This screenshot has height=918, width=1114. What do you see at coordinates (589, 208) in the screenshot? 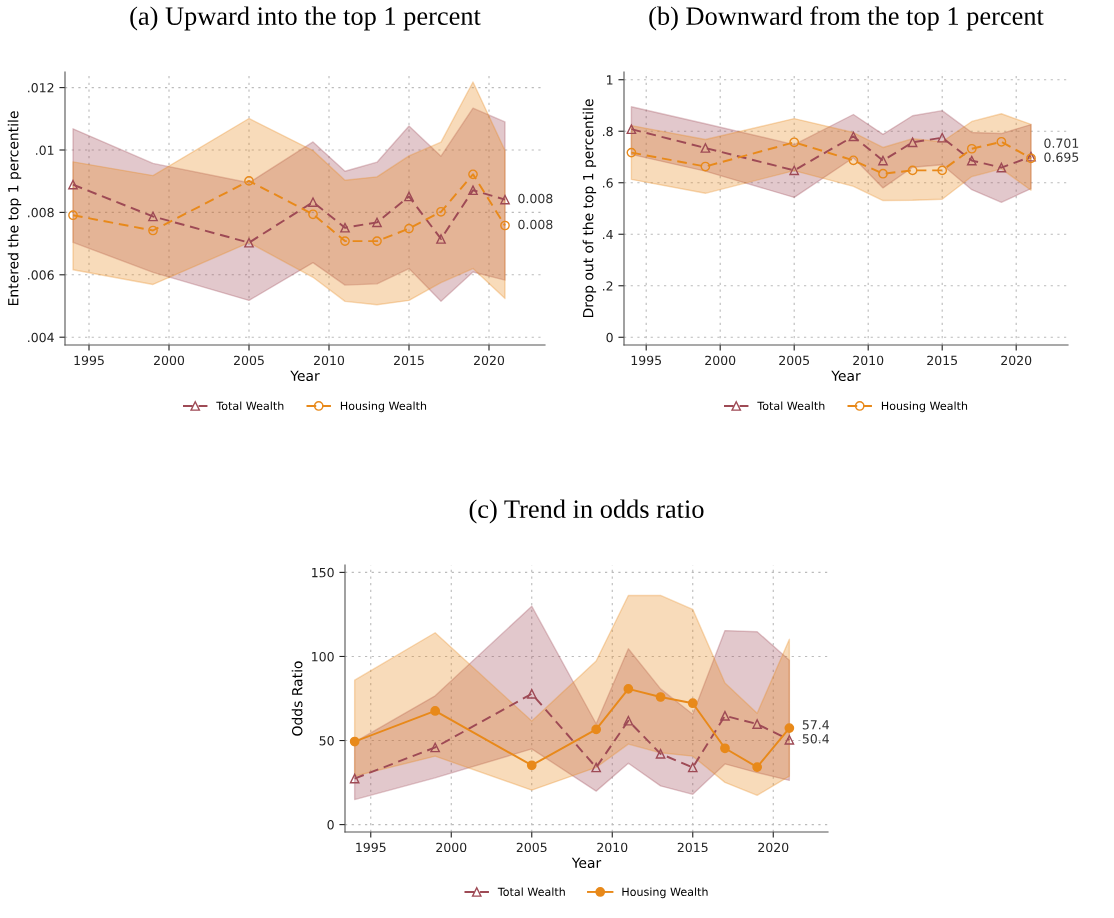
I see `y-axis-title: Drop out of the top 1 percentile` at bounding box center [589, 208].